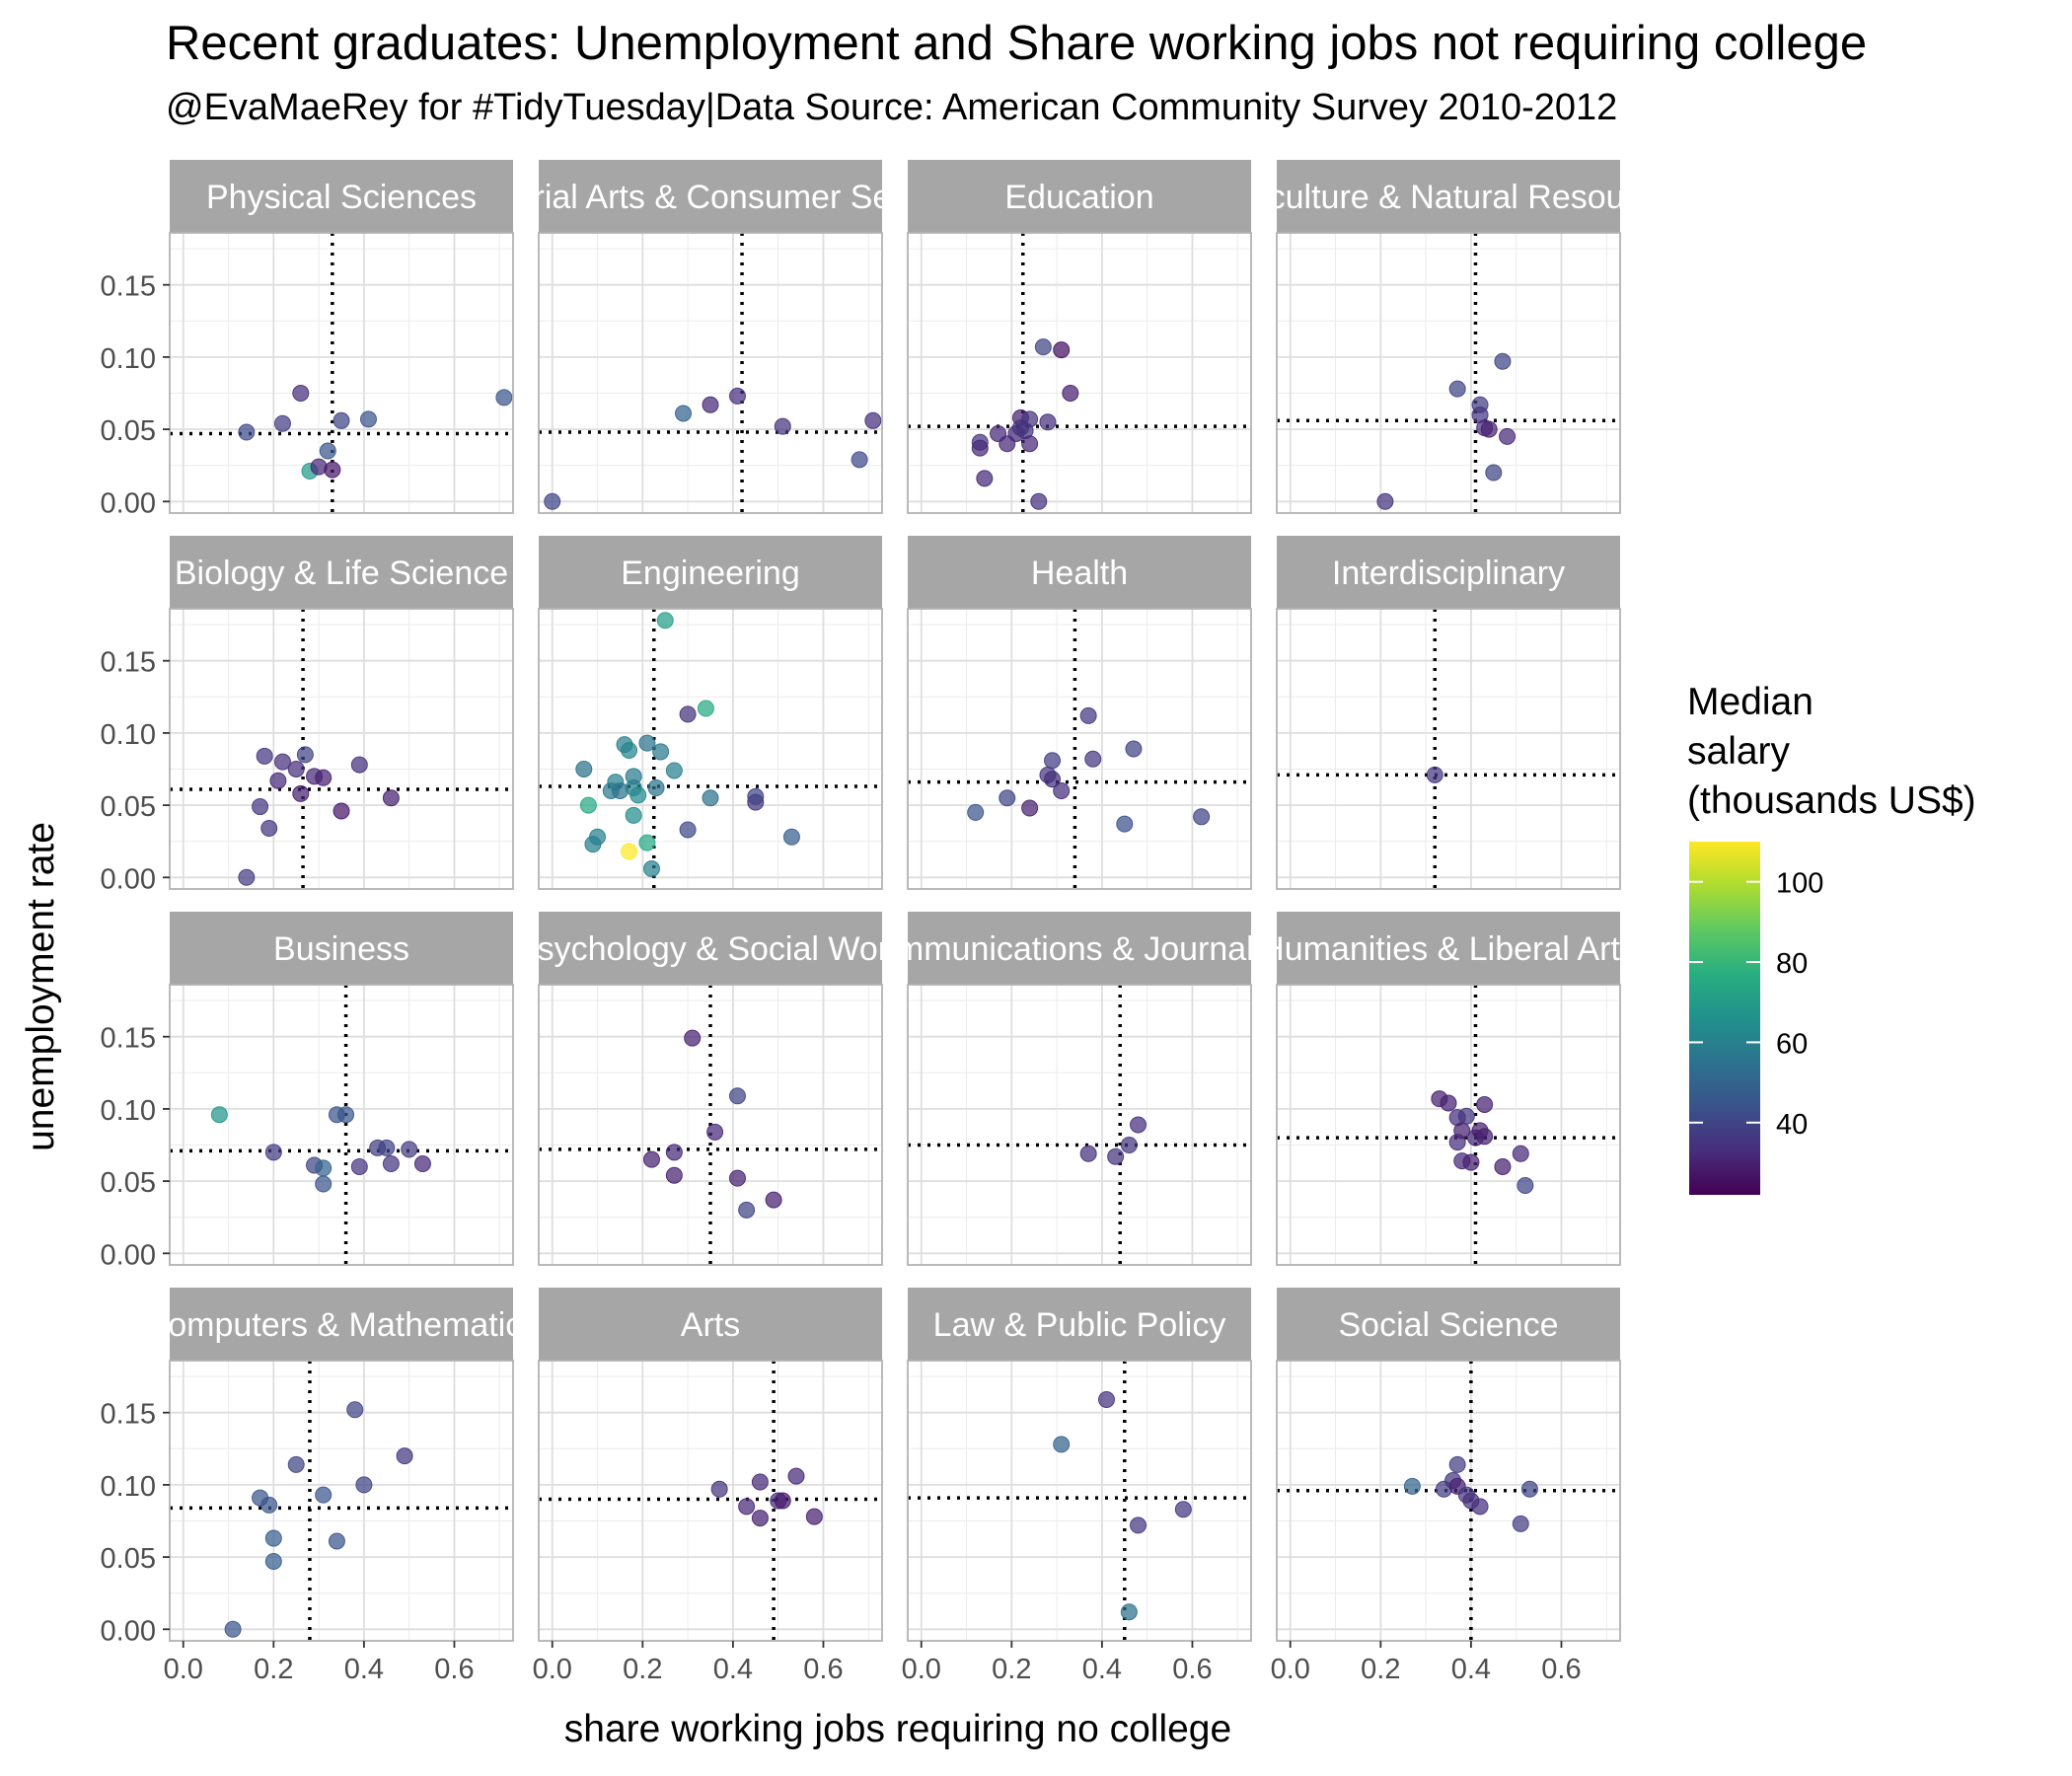 This screenshot has width=2072, height=1776. Describe the element at coordinates (710, 573) in the screenshot. I see `facet-strip-clip: Engineering` at that location.